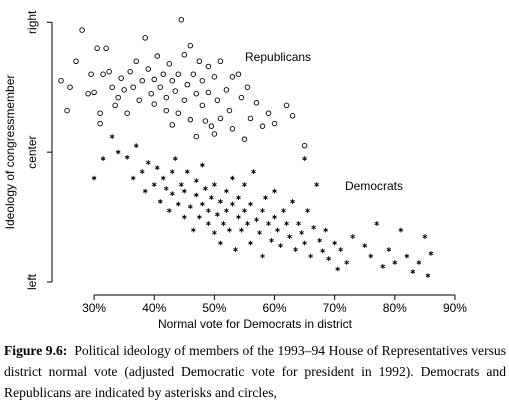 Image resolution: width=509 pixels, height=404 pixels. I want to click on x-axis-label: Normal vote for Democrats in district, so click(255, 324).